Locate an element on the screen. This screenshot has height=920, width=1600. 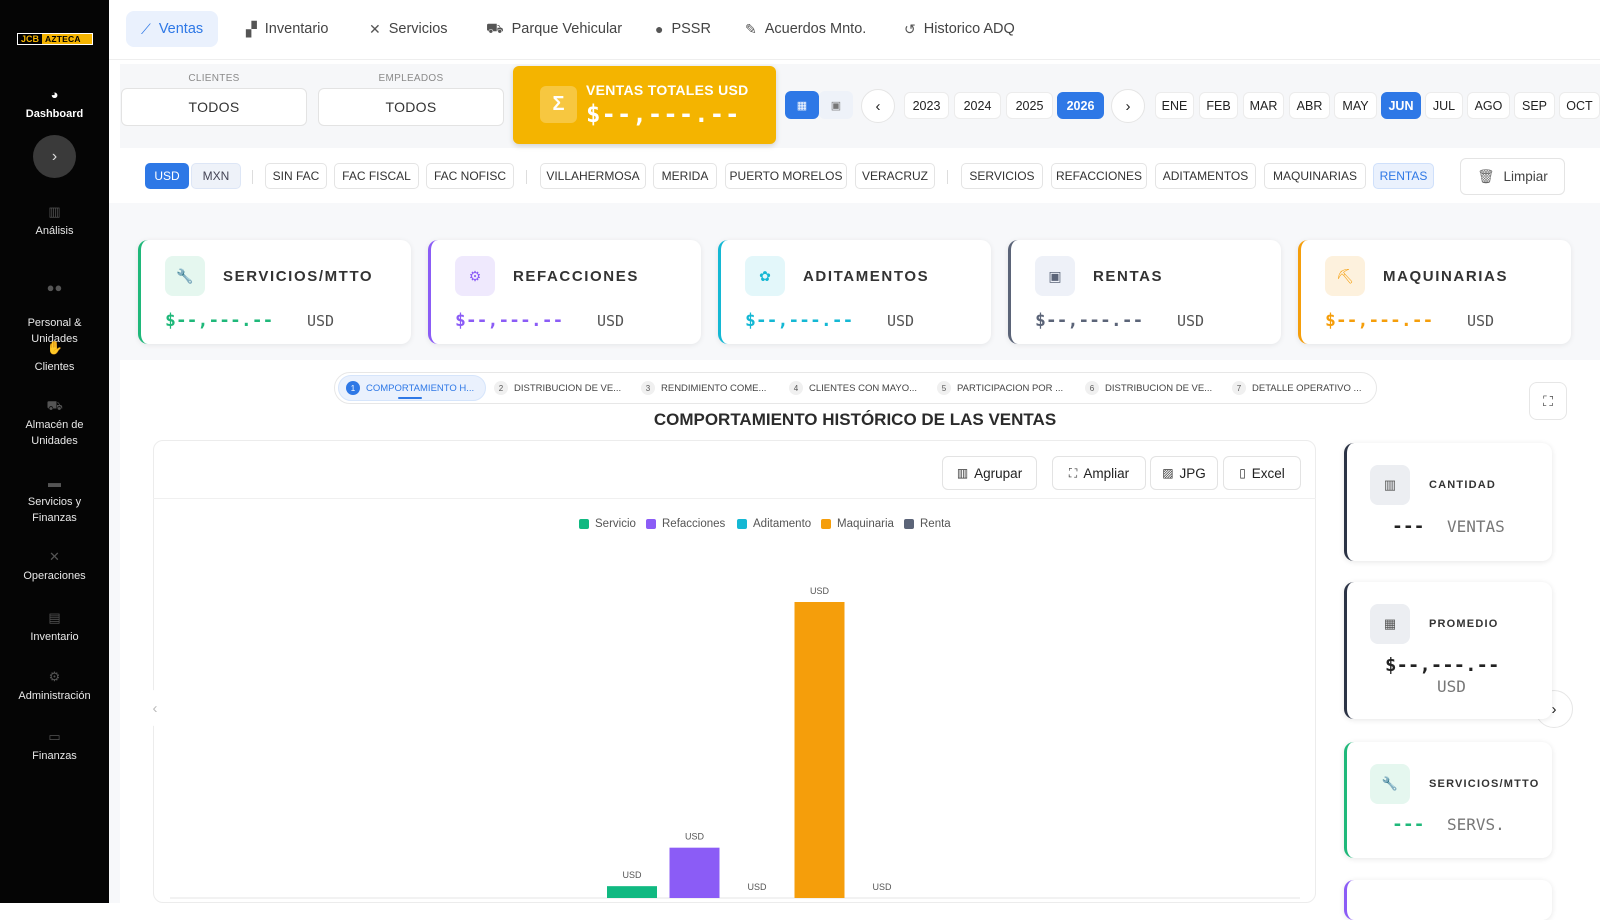
brand-logo: JCB AZTECA is located at coordinates (55, 39).